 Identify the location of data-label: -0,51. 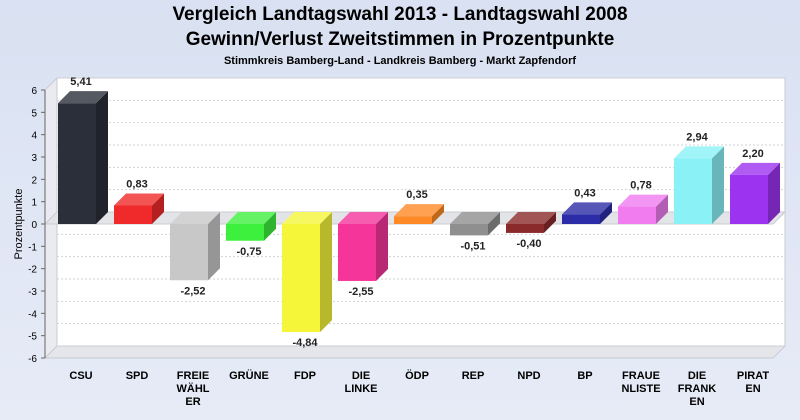
(472, 246).